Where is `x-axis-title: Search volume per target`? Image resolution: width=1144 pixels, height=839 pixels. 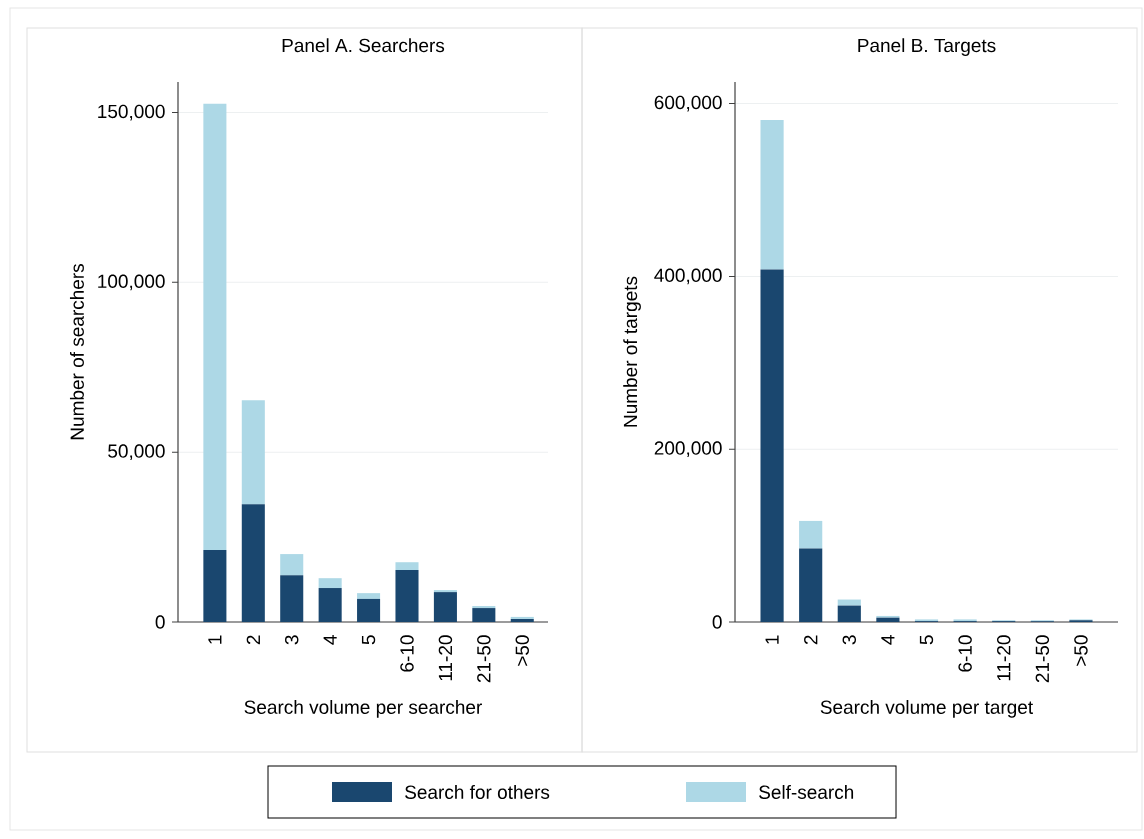 x-axis-title: Search volume per target is located at coordinates (926, 708).